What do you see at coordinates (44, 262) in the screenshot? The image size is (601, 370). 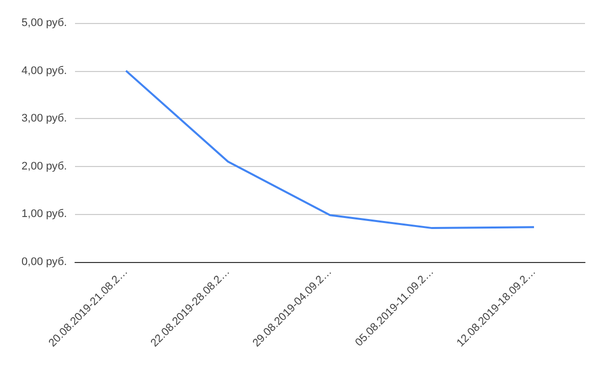 I see `y-tick-label: 0,00 руб.` at bounding box center [44, 262].